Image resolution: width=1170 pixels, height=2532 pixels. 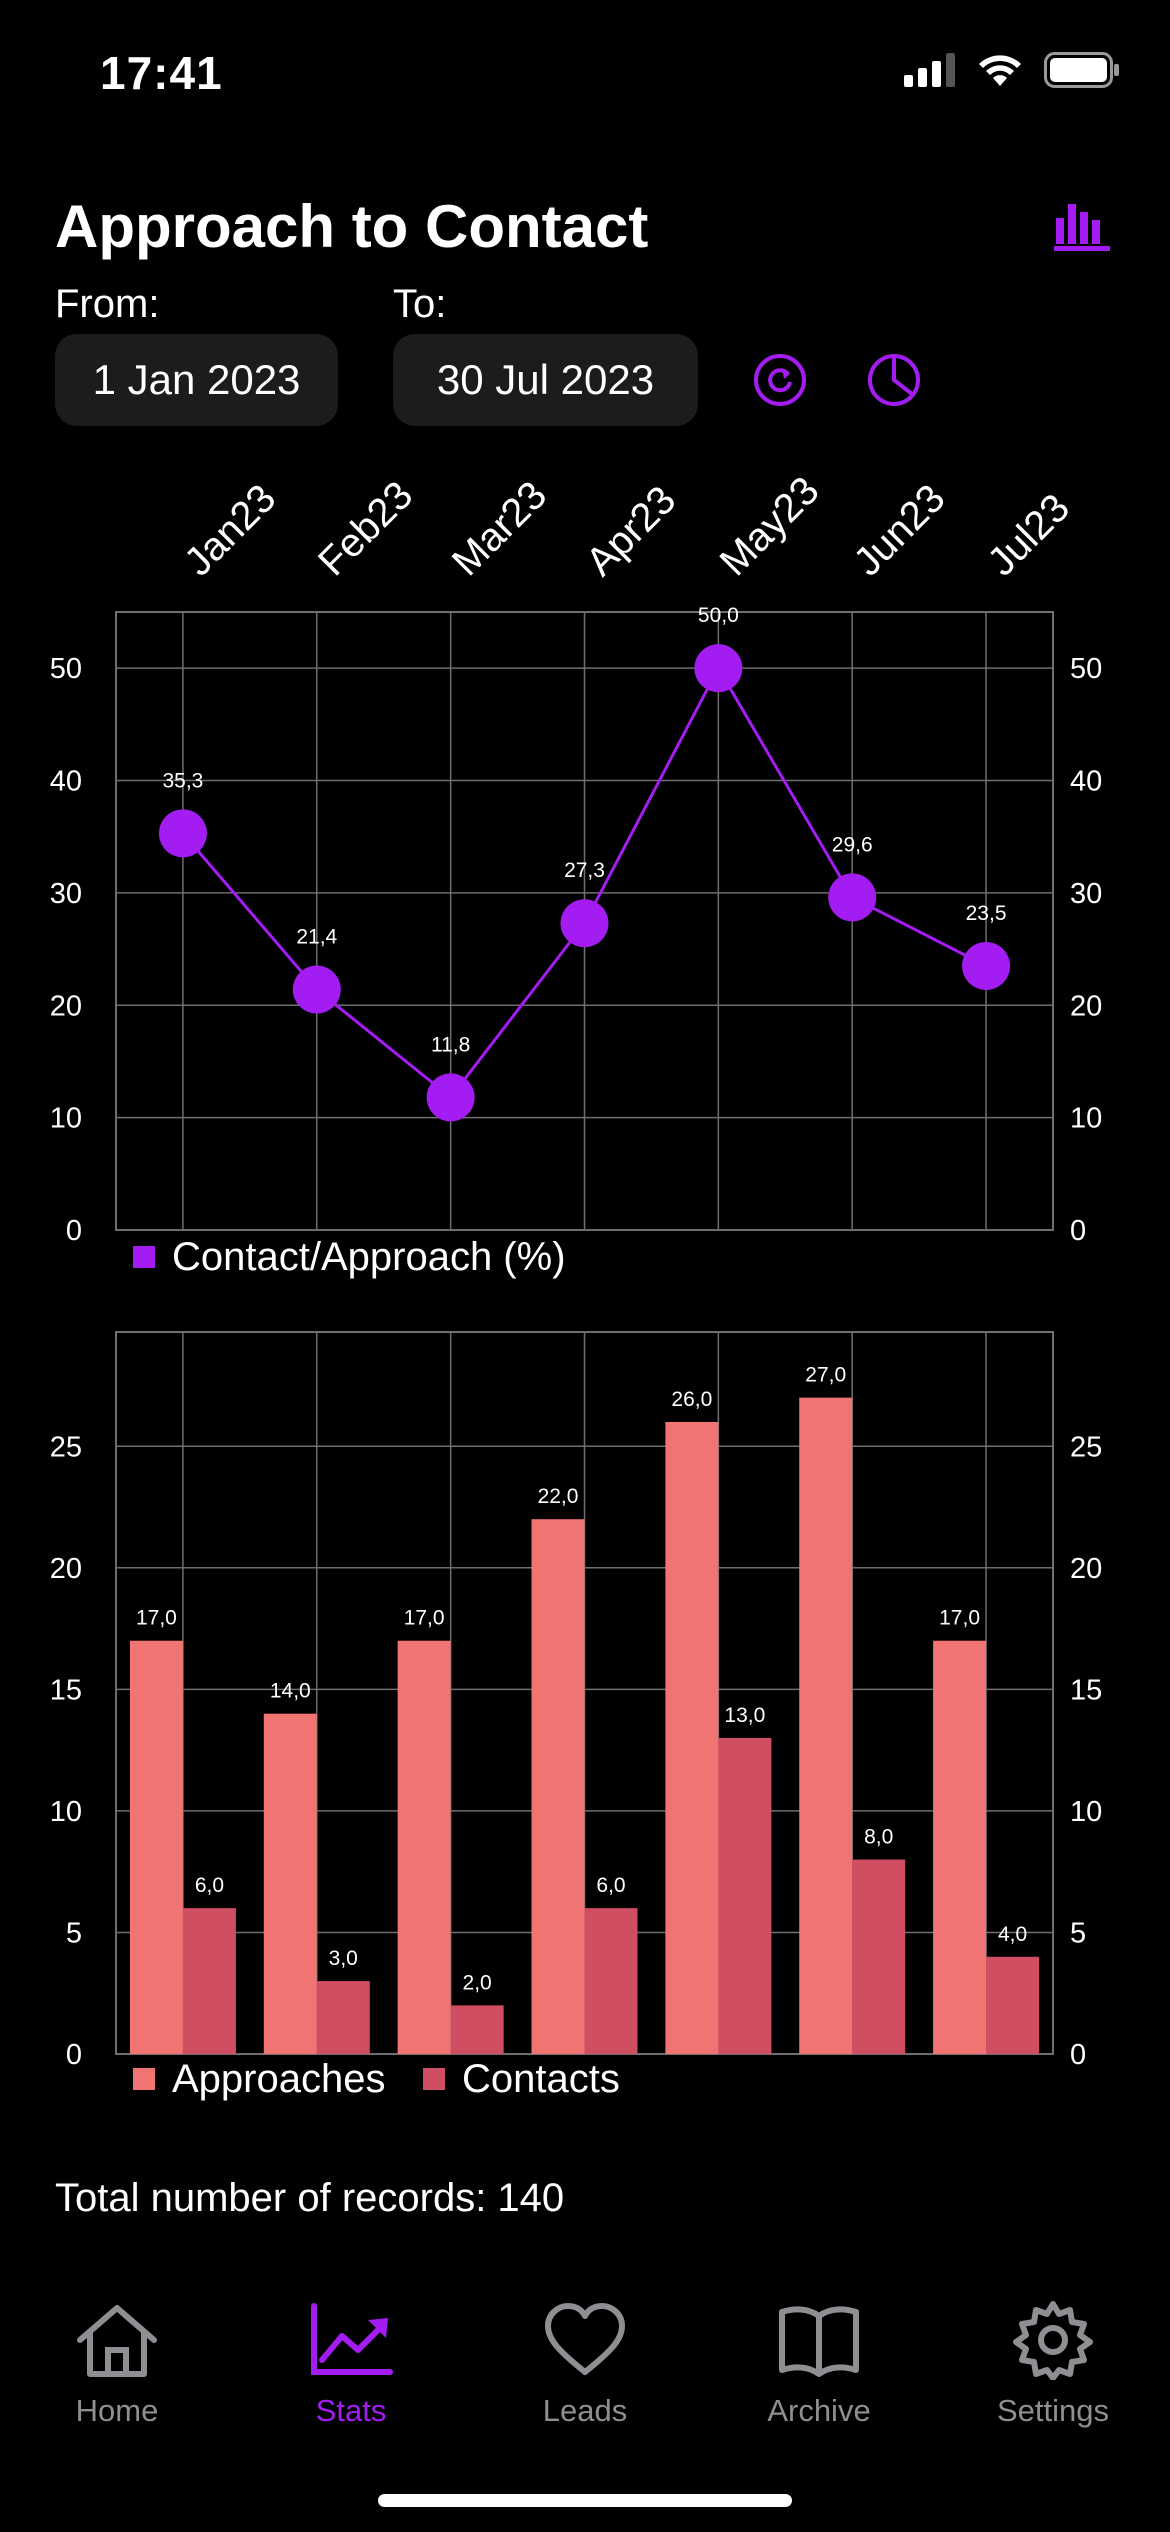 What do you see at coordinates (66, 669) in the screenshot?
I see `line-chart-ytick-left: 50` at bounding box center [66, 669].